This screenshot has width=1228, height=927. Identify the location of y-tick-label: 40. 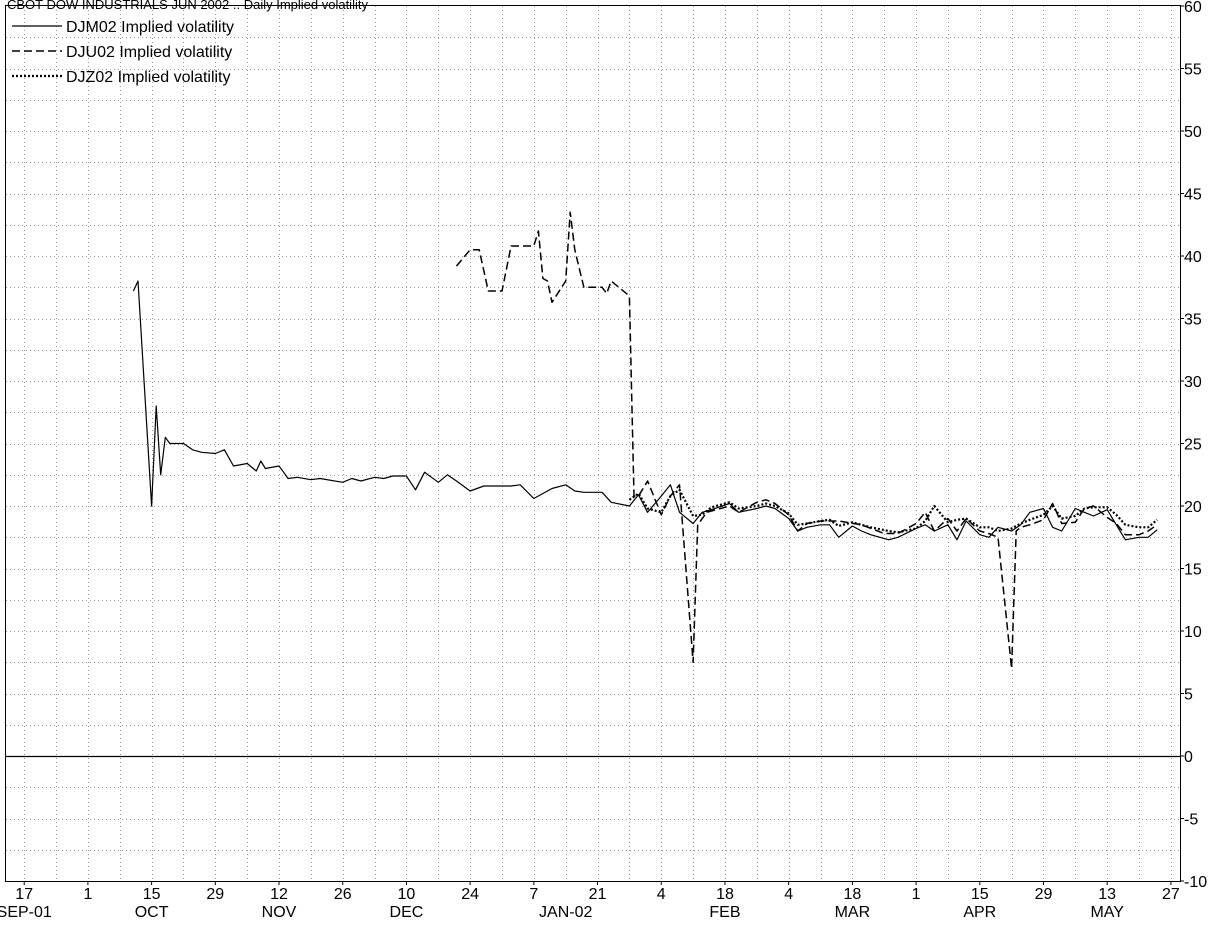
(1193, 257).